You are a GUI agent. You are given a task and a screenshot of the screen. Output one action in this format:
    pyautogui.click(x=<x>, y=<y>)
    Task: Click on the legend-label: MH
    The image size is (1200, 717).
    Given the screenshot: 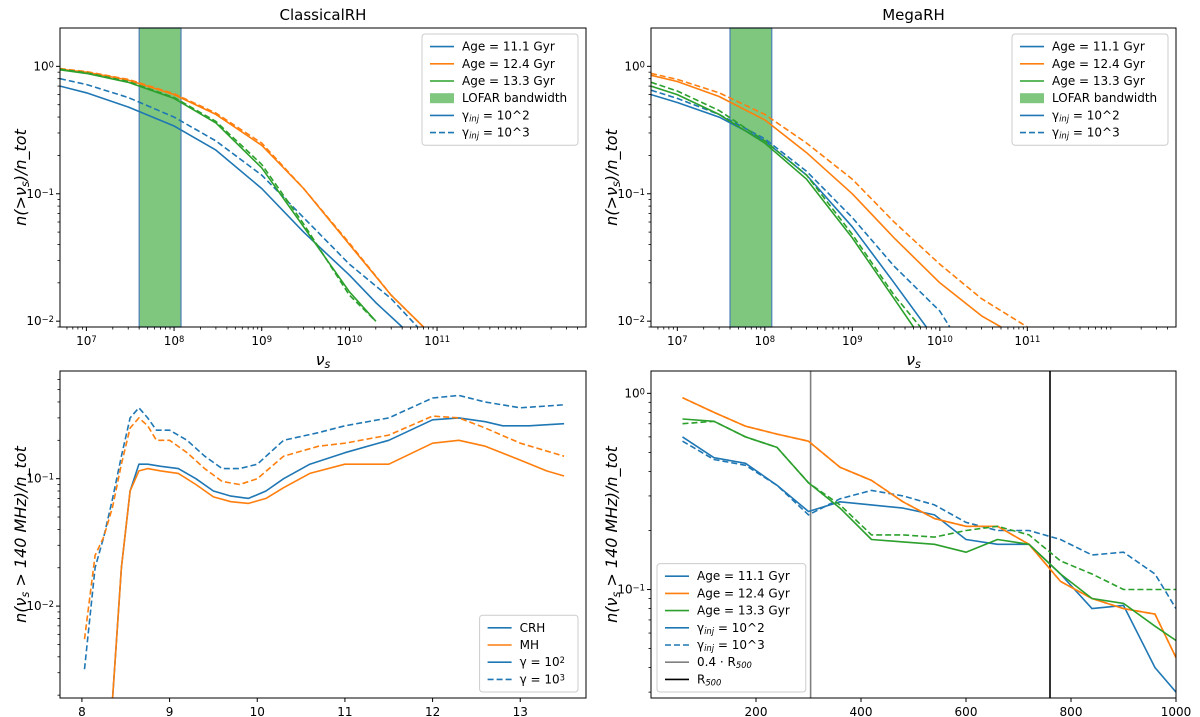 What is the action you would take?
    pyautogui.click(x=529, y=645)
    